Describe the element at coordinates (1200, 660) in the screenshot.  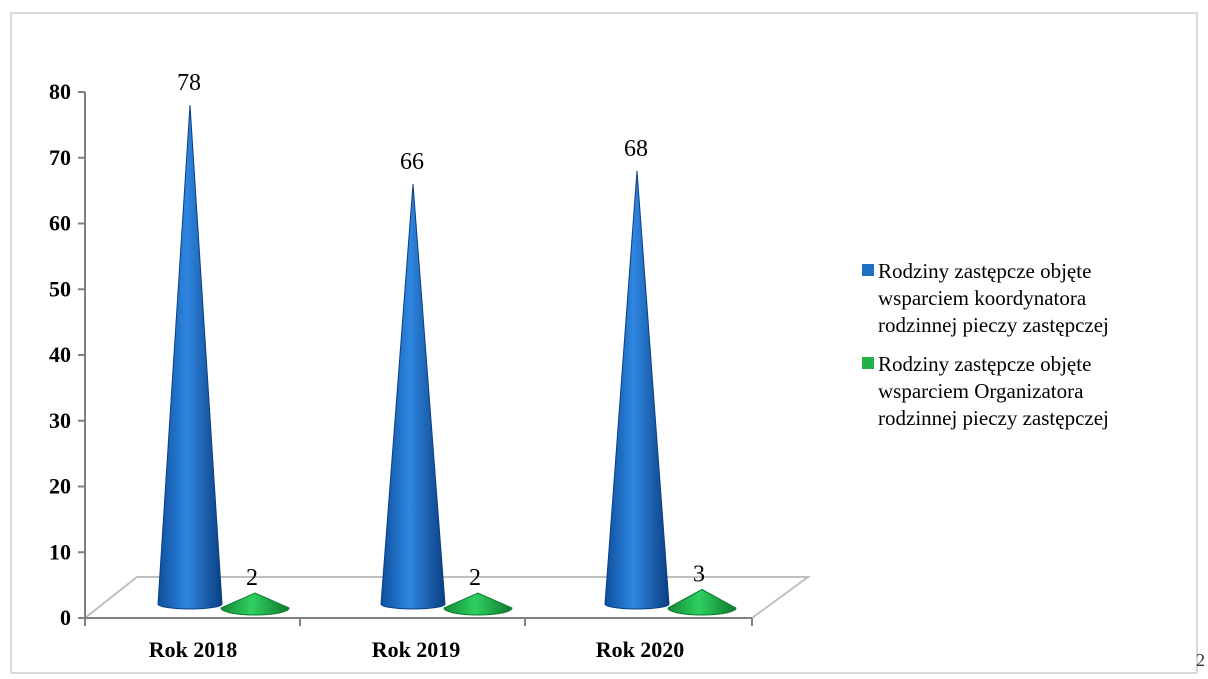
I see `corner-mark: 2` at that location.